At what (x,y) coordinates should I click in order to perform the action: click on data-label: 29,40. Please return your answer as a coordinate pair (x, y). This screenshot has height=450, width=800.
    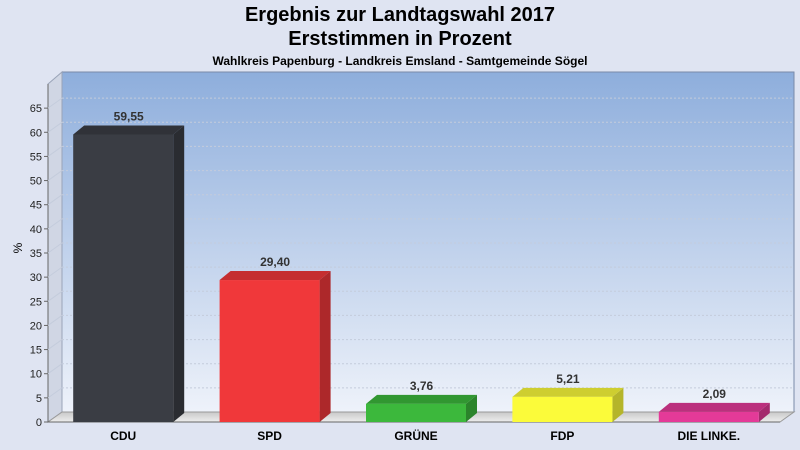
    Looking at the image, I should click on (275, 262).